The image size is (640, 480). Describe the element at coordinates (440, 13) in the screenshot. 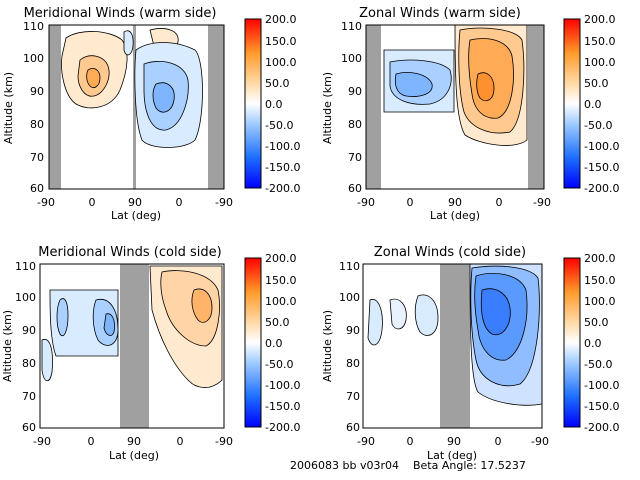

I see `panel-title: Zonal Winds (warm side)` at that location.